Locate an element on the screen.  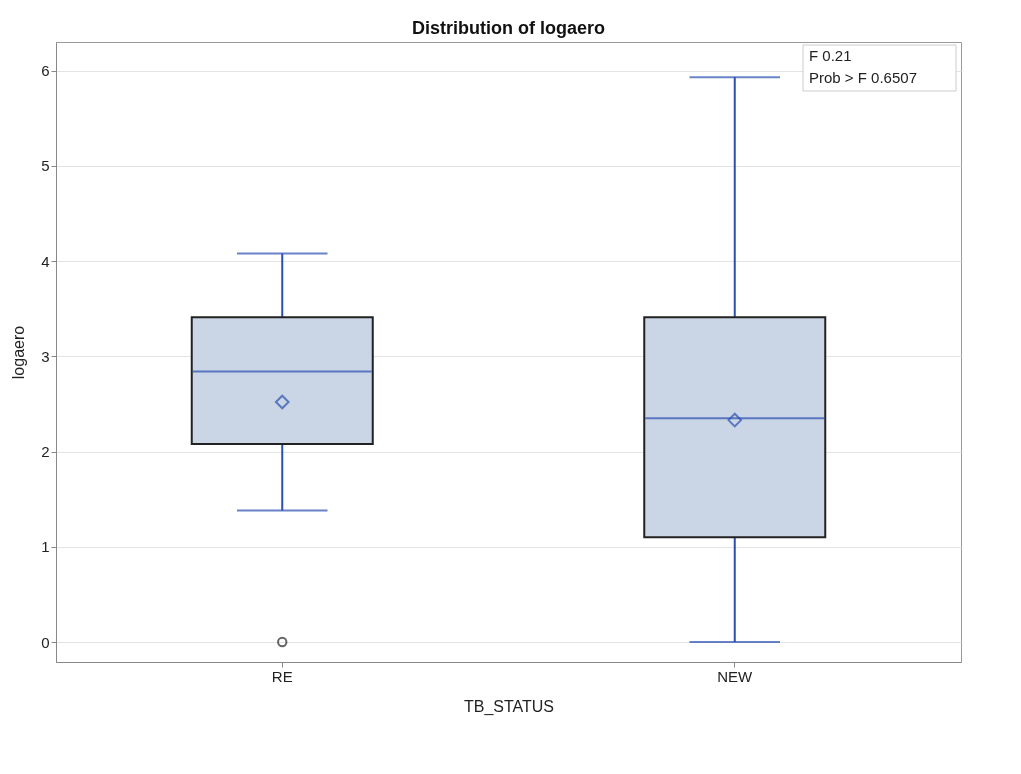
annotation: F 0.21 is located at coordinates (830, 55).